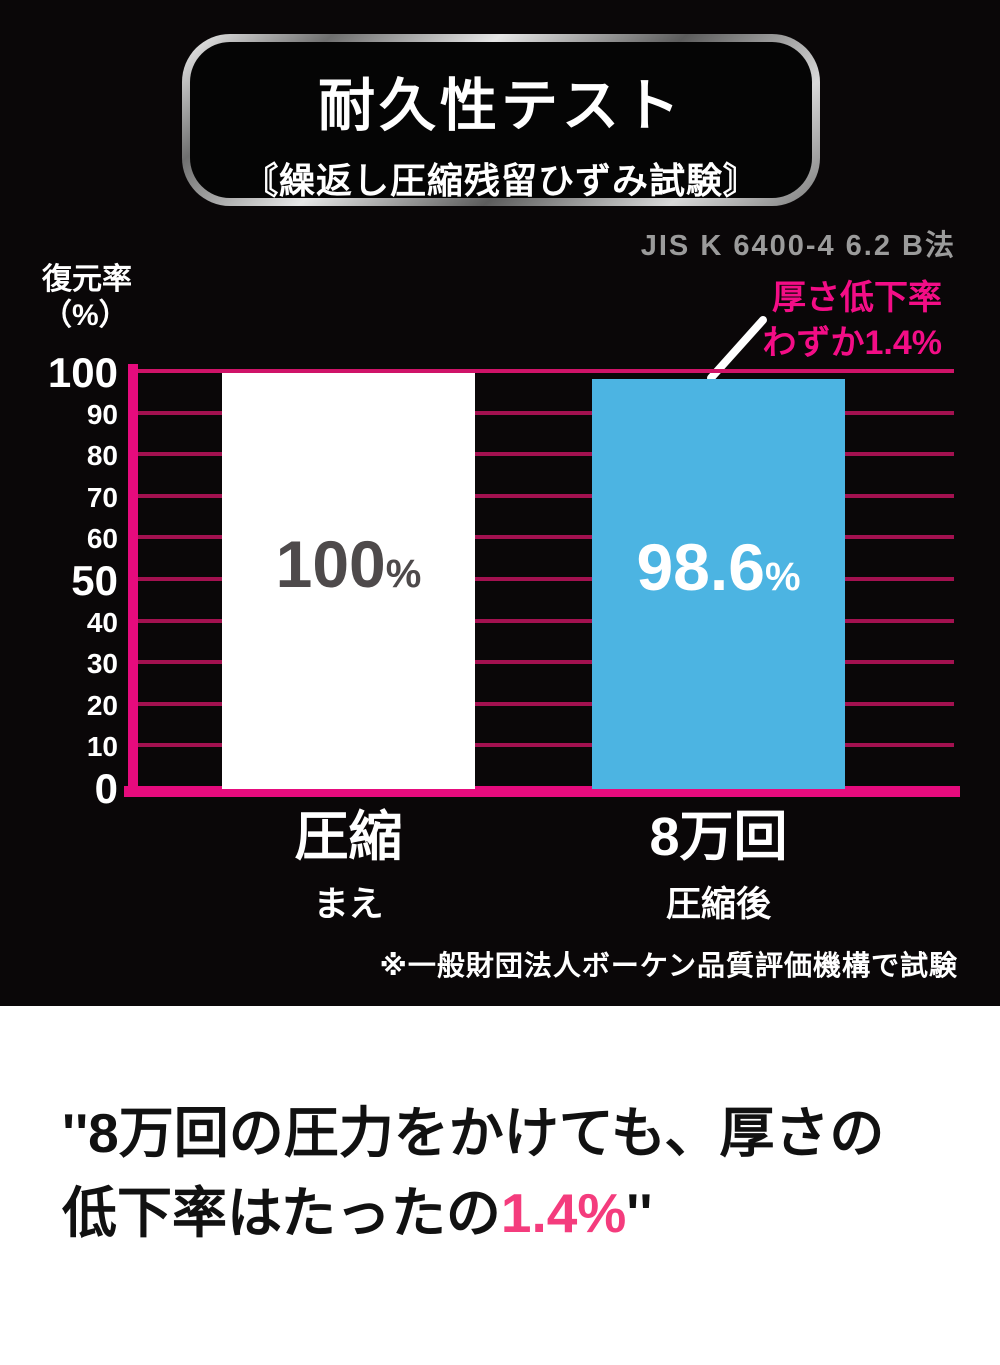 Image resolution: width=1000 pixels, height=1365 pixels. Describe the element at coordinates (102, 664) in the screenshot. I see `y-tick-label-30: 30` at that location.